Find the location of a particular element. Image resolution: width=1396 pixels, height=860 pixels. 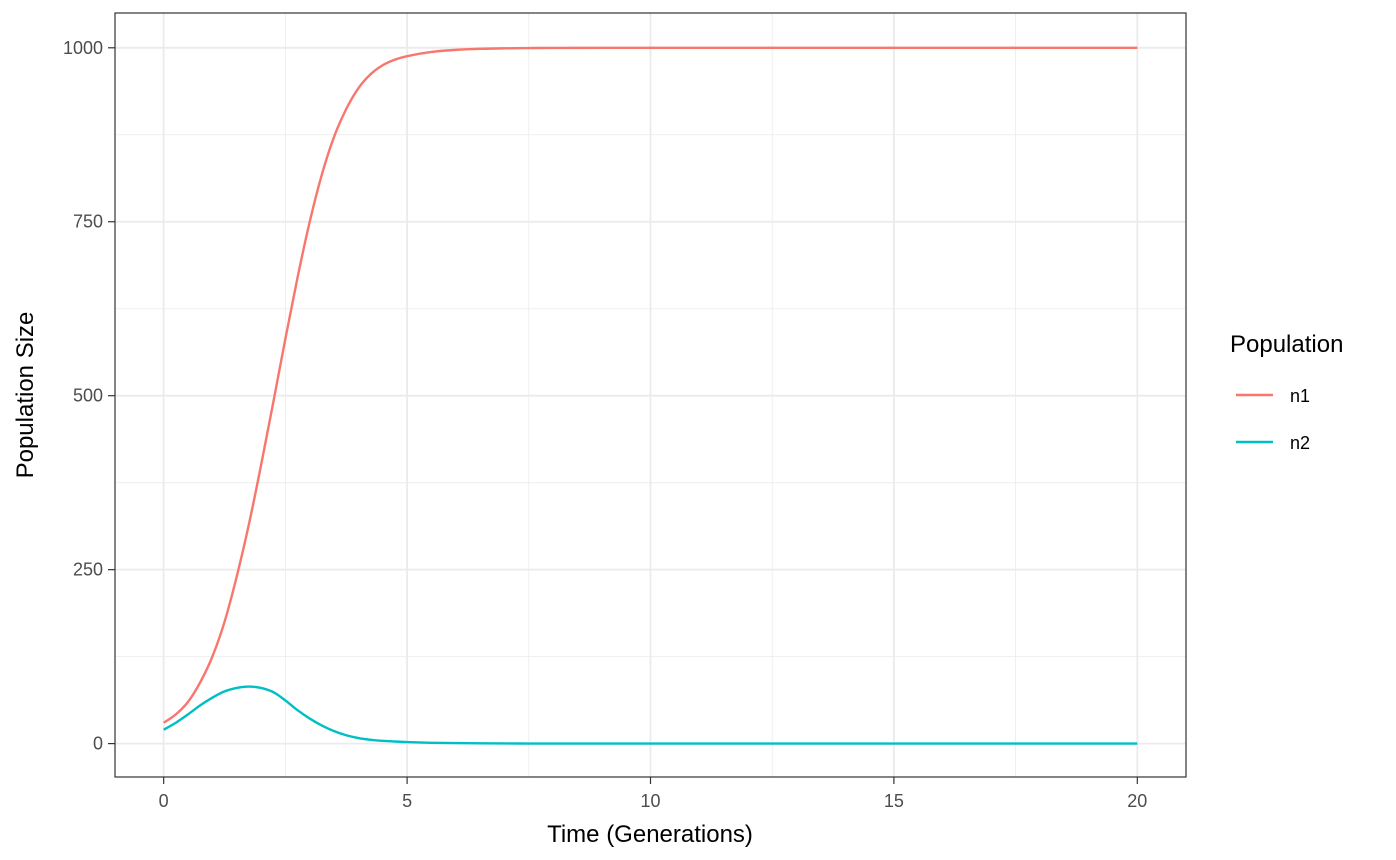

legend-label-n1: n1 is located at coordinates (1300, 396).